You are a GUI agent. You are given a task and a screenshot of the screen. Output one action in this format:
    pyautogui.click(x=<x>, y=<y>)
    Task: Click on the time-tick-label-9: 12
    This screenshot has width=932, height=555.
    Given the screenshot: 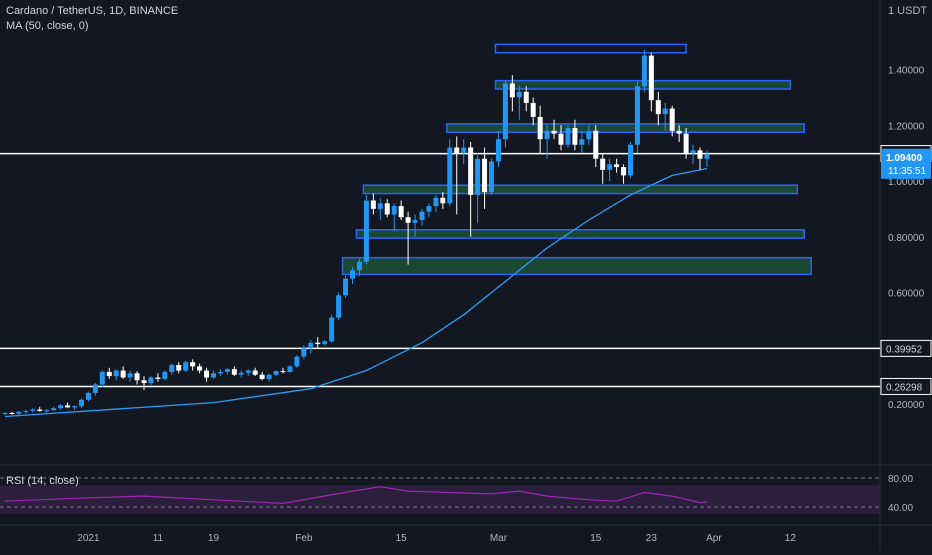 What is the action you would take?
    pyautogui.click(x=791, y=538)
    